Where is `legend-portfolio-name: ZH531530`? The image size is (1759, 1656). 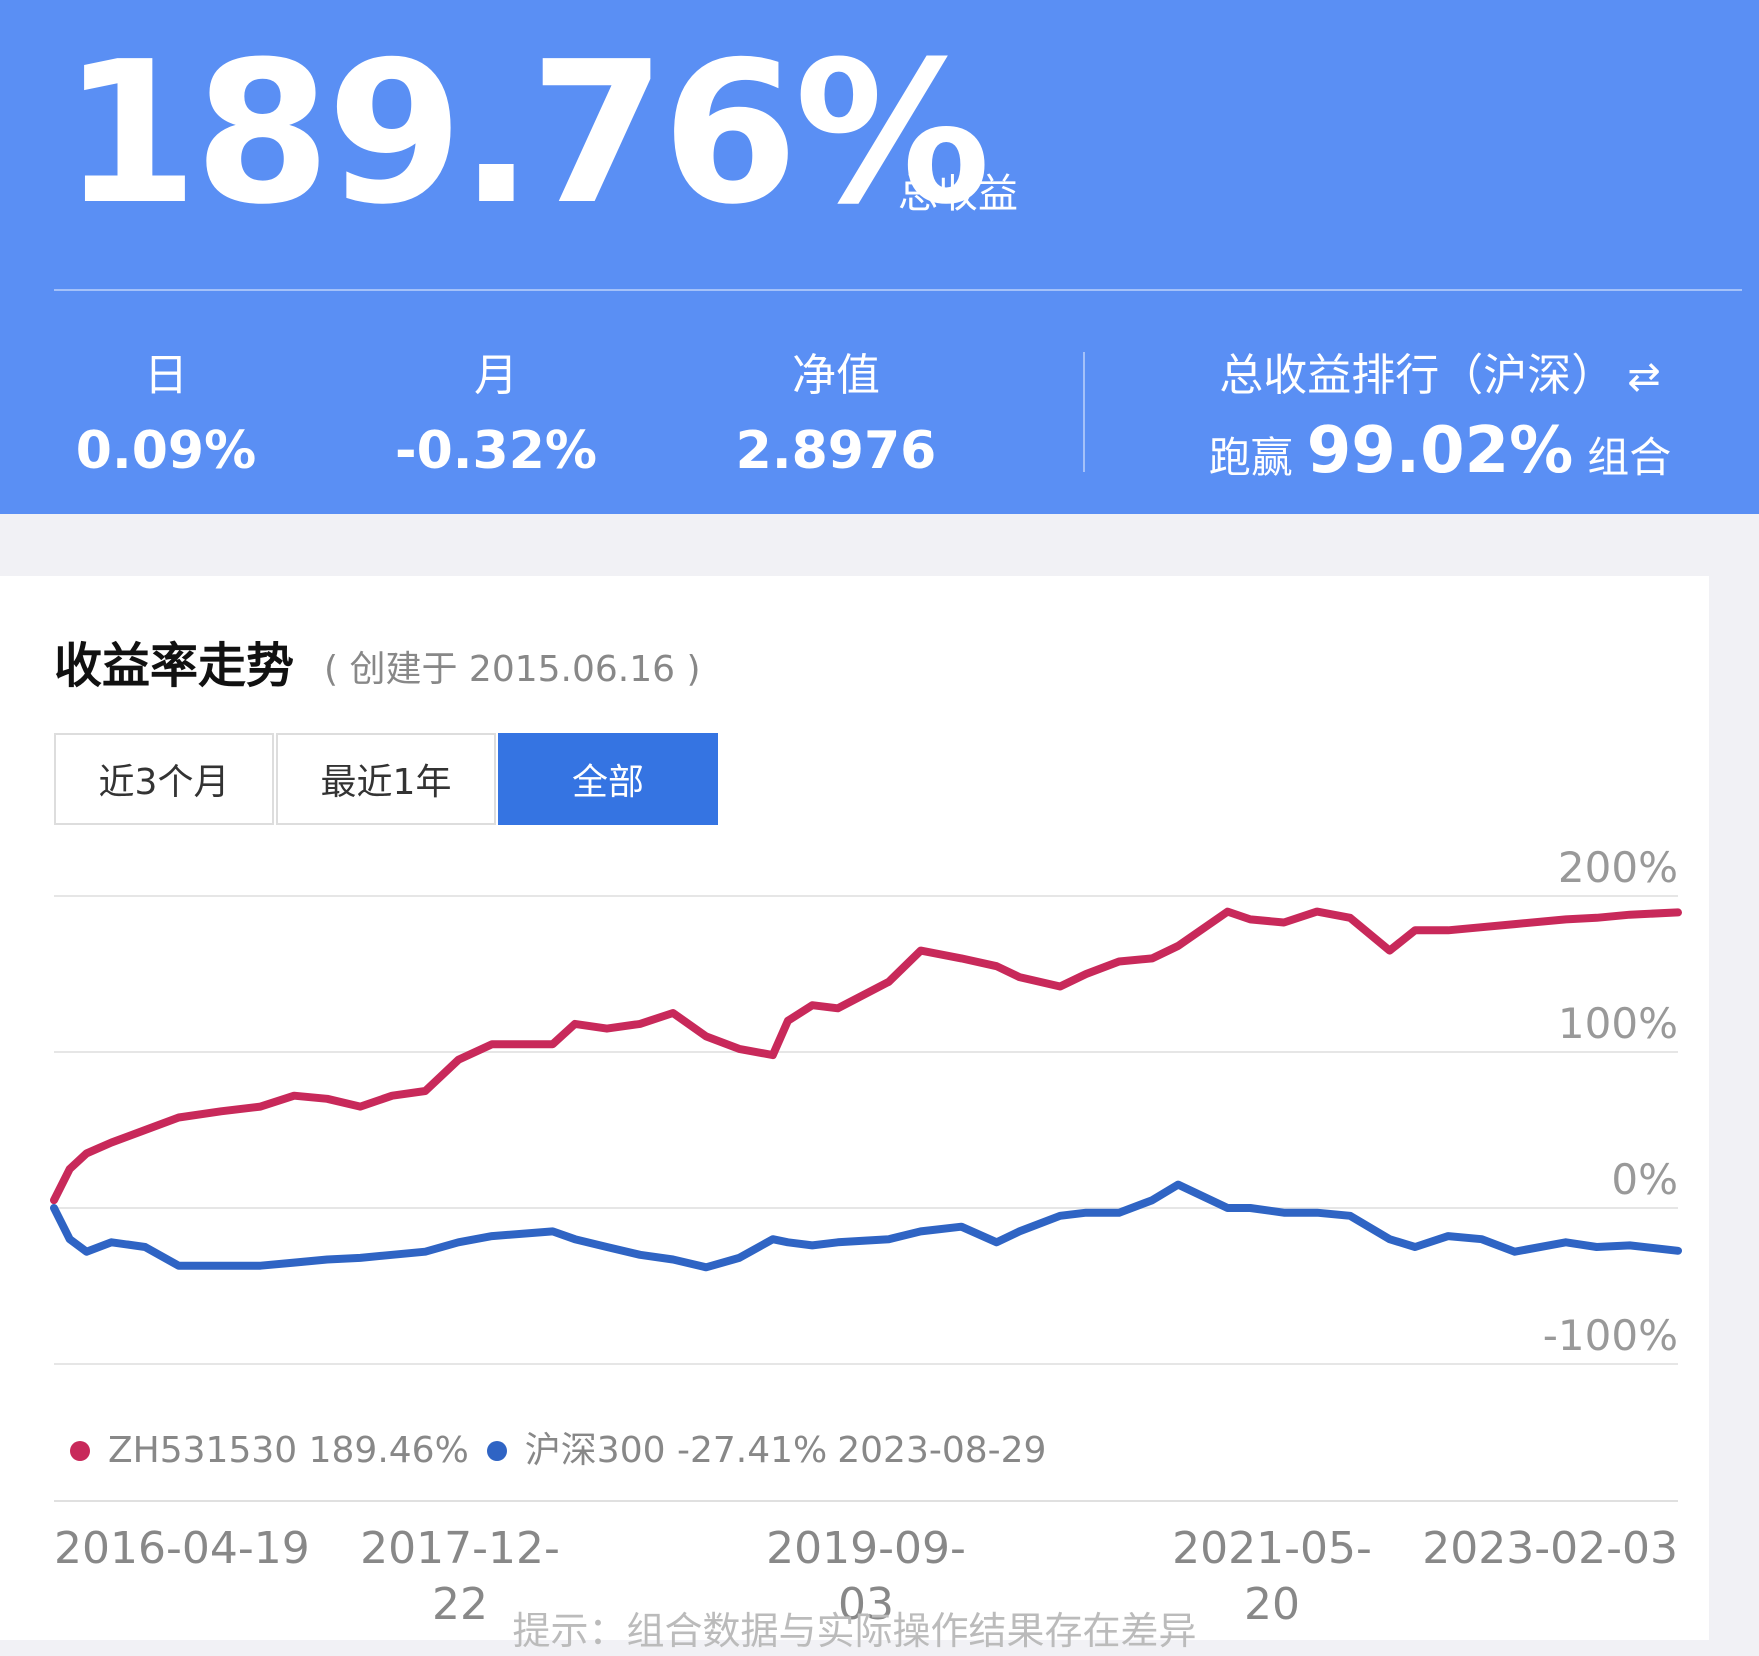 legend-portfolio-name: ZH531530 is located at coordinates (203, 1450).